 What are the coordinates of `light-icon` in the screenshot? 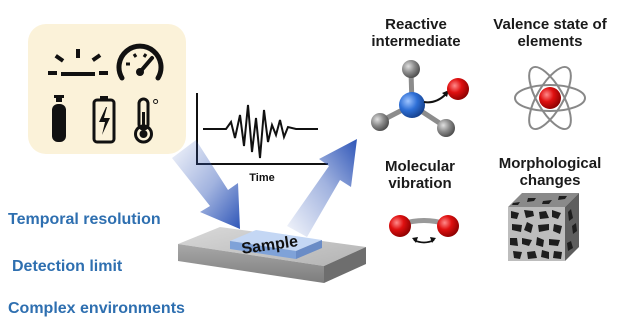 It's located at (78, 62).